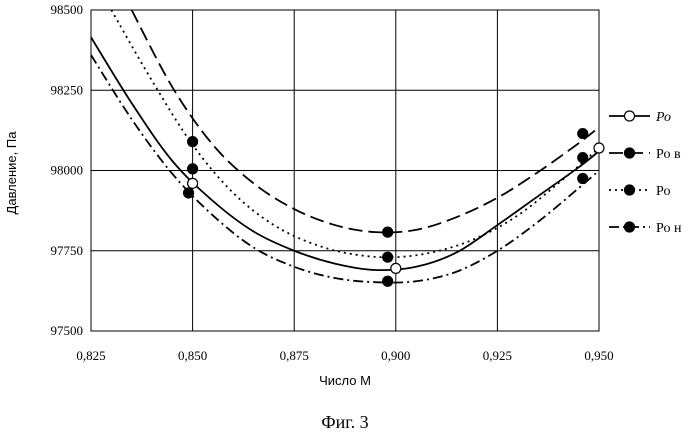 Image resolution: width=699 pixels, height=438 pixels. I want to click on y-tick-label: 98000, so click(67, 170).